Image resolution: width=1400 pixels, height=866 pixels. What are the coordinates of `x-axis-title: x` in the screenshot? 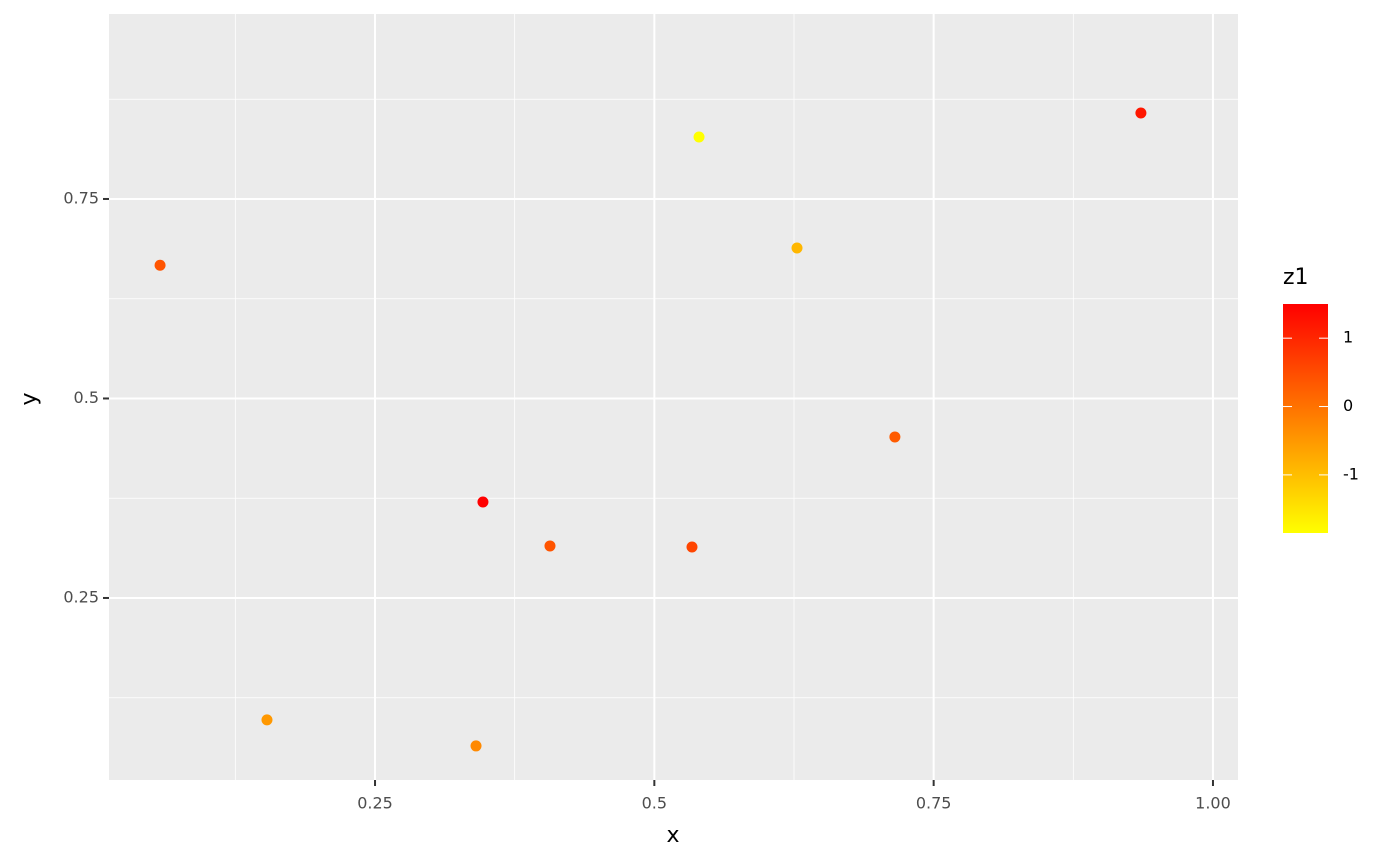 It's located at (672, 835).